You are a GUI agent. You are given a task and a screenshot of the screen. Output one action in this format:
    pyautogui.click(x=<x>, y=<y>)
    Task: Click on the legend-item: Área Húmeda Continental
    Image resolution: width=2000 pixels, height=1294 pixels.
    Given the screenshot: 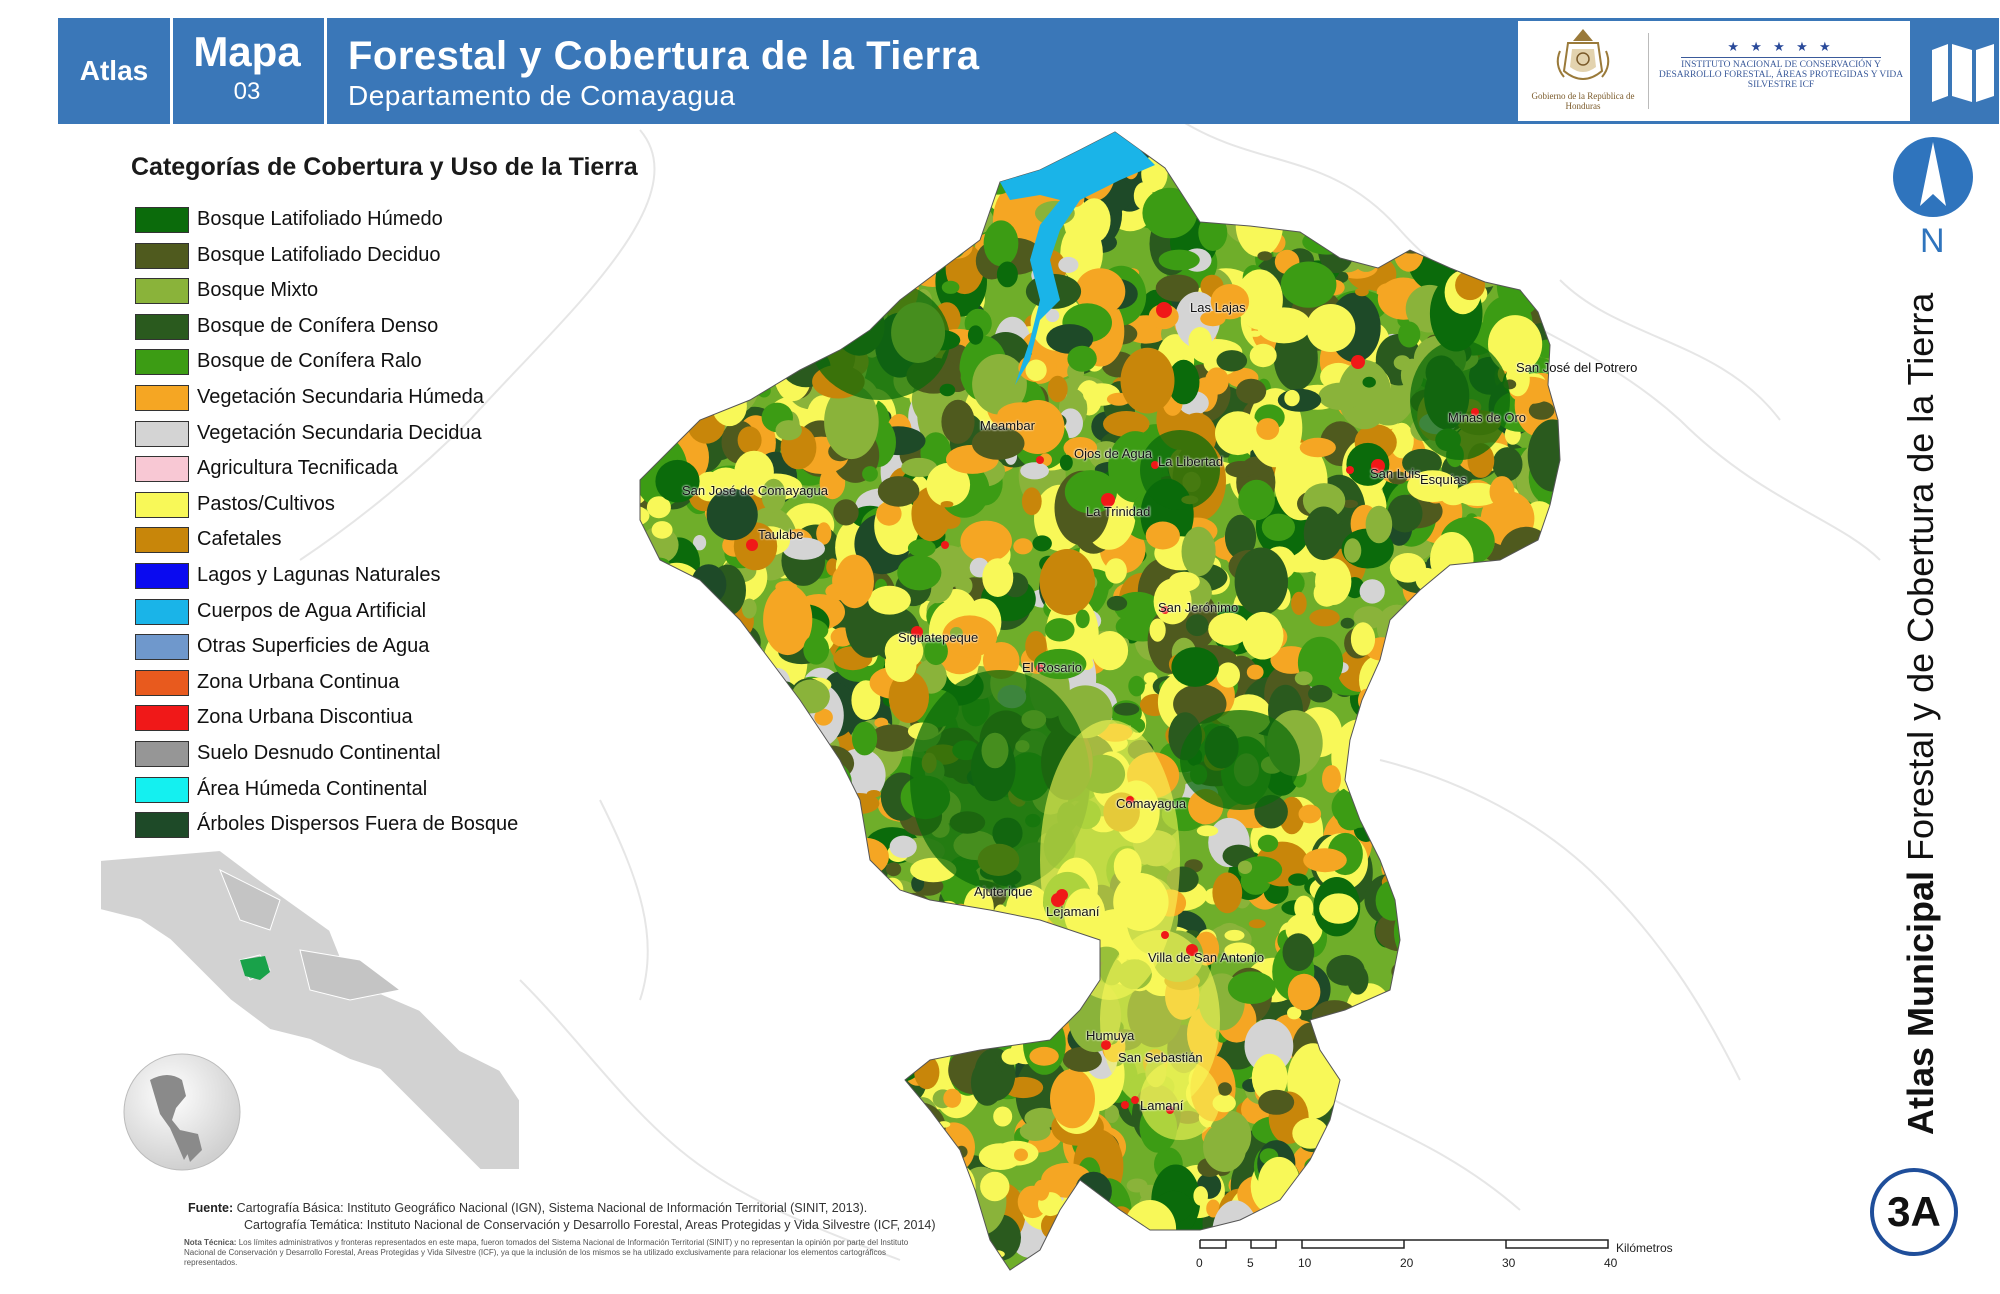 What is the action you would take?
    pyautogui.click(x=395, y=791)
    